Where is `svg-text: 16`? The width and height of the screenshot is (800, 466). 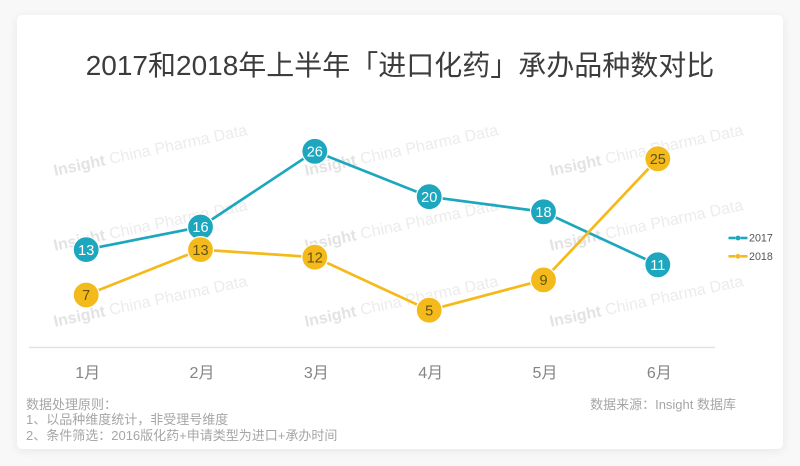 svg-text: 16 is located at coordinates (200, 228).